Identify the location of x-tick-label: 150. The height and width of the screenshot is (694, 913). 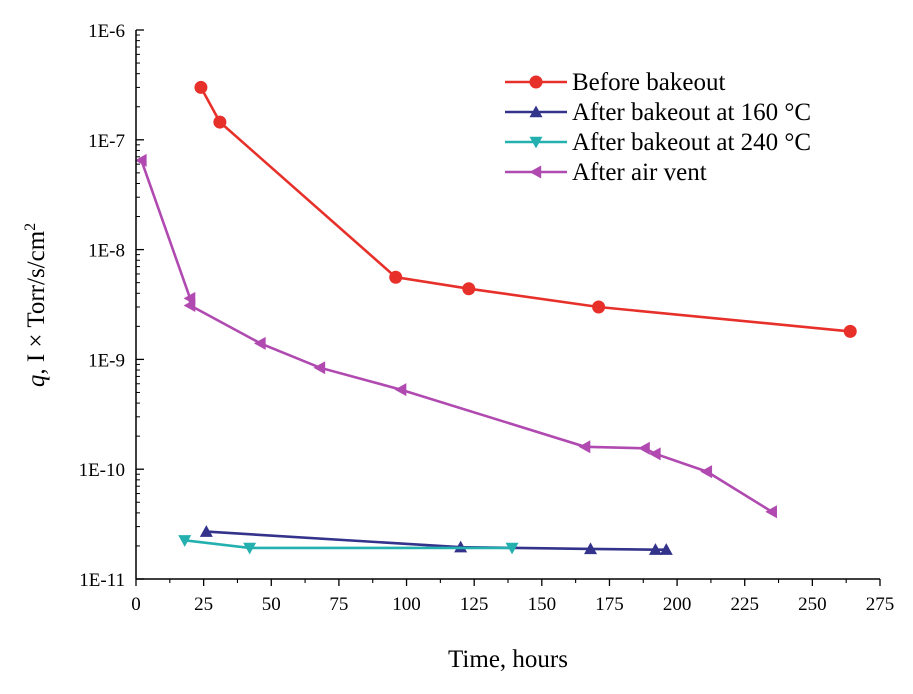
(542, 604).